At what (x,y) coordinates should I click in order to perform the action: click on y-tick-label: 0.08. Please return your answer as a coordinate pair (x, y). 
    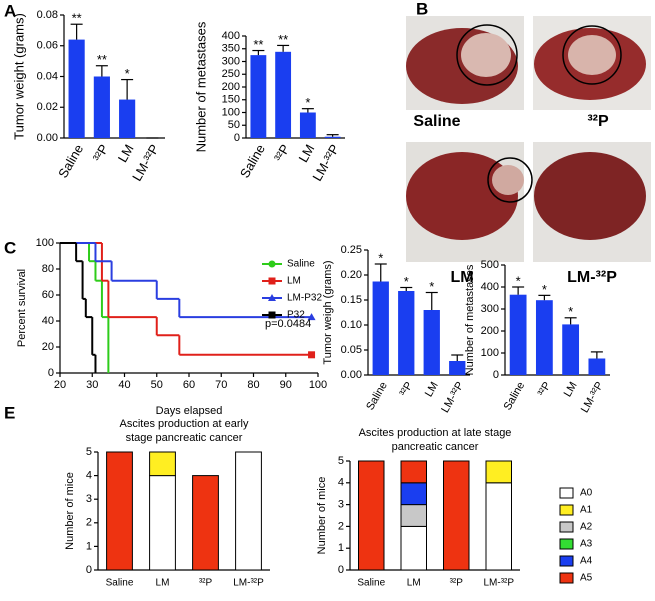
    Looking at the image, I should click on (47, 15).